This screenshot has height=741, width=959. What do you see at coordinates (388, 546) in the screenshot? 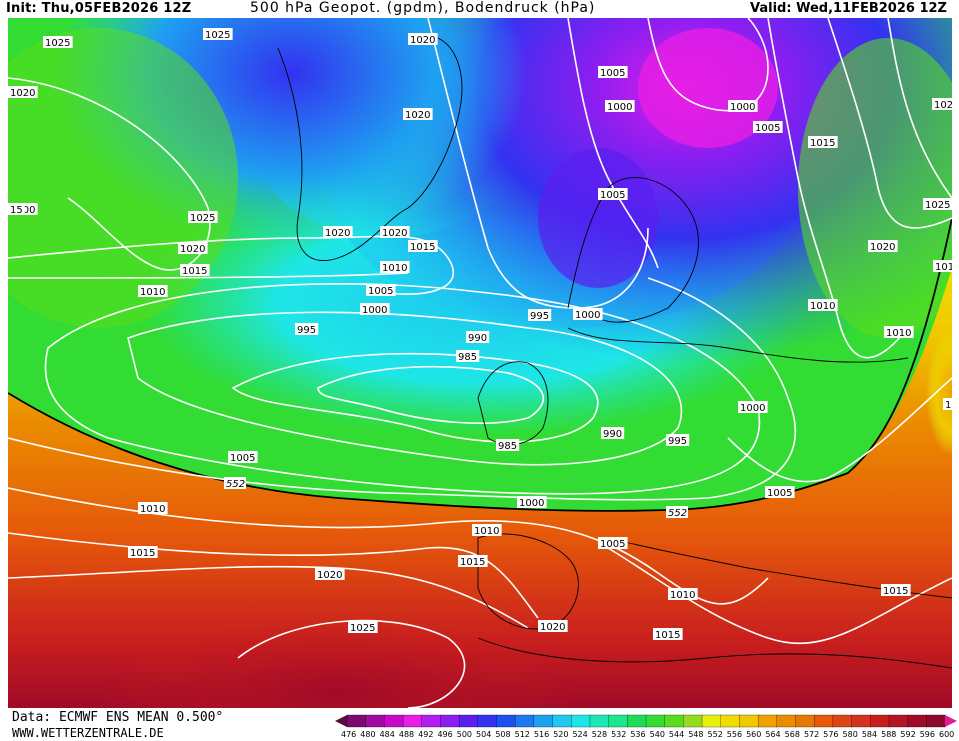
I see `isobar-1010-a` at bounding box center [388, 546].